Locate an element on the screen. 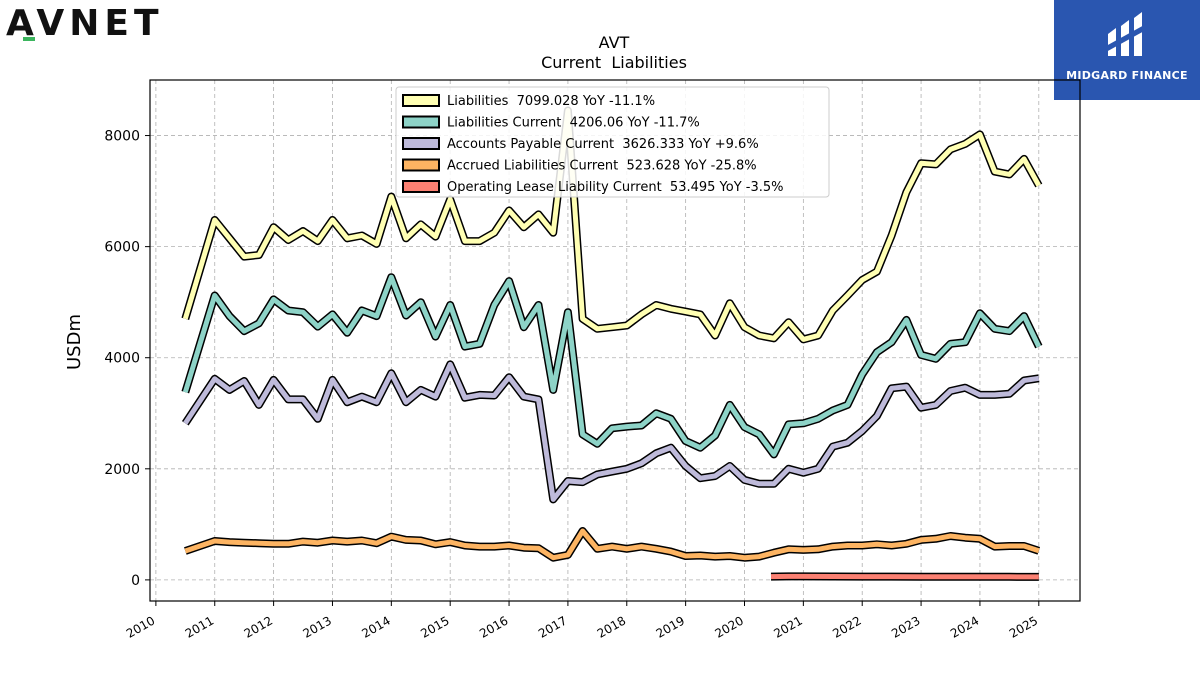 The height and width of the screenshot is (675, 1200). x-tick-label: 2010 is located at coordinates (140, 626).